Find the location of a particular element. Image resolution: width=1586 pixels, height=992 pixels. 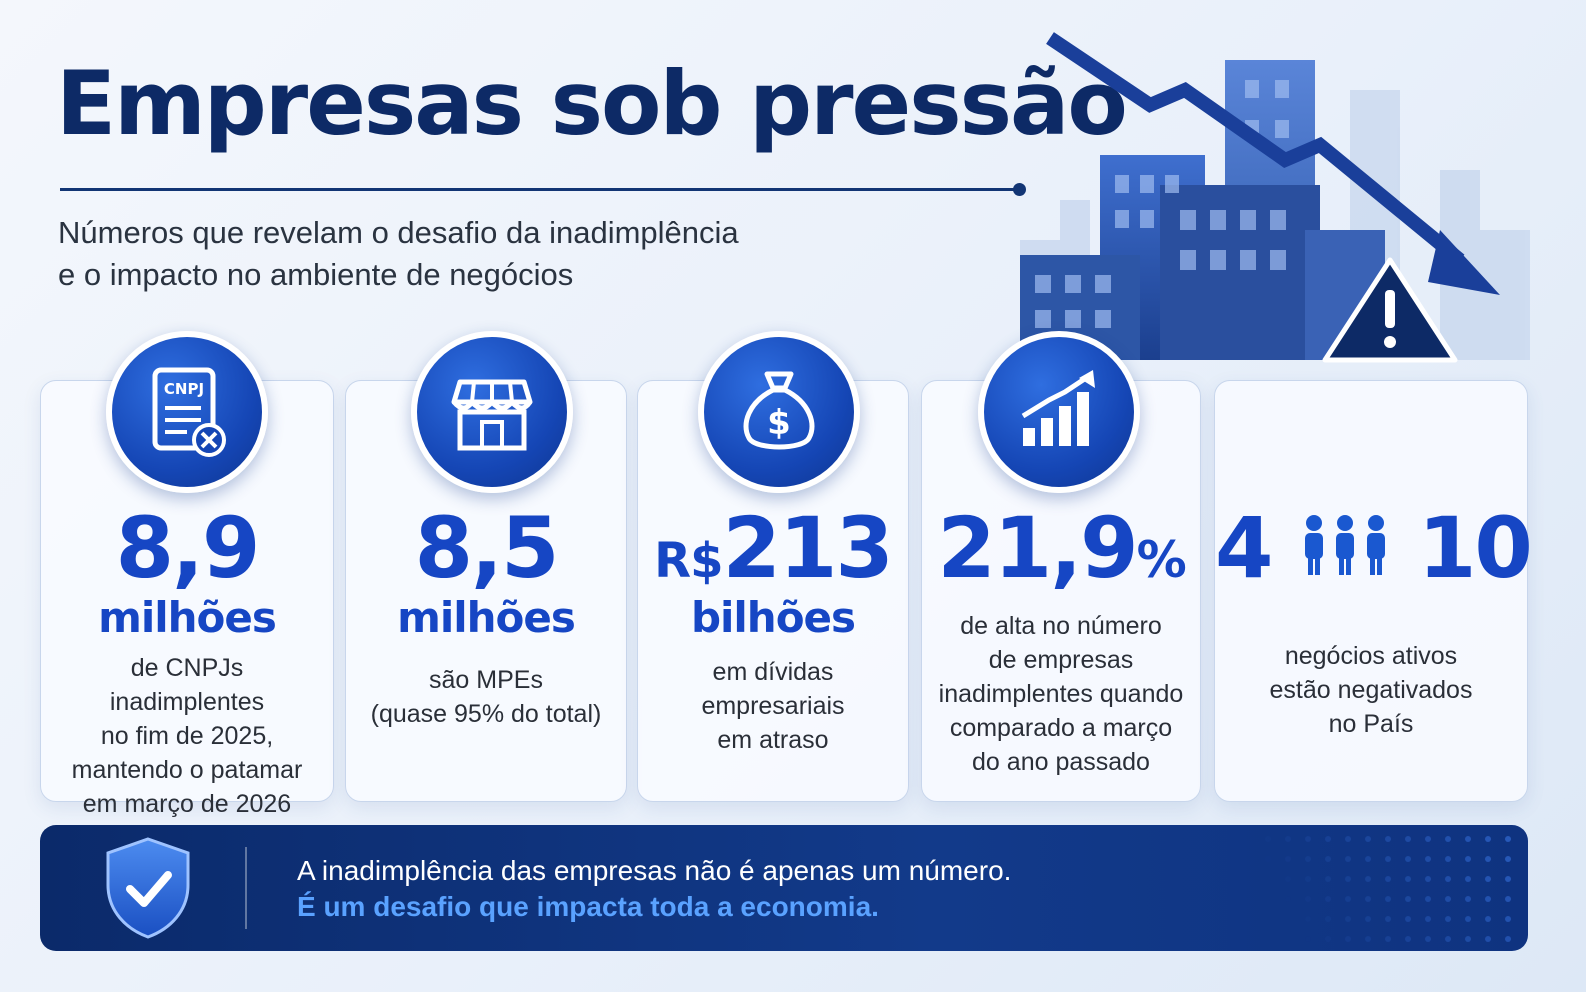

description-line: em março de 2026 is located at coordinates (187, 804).